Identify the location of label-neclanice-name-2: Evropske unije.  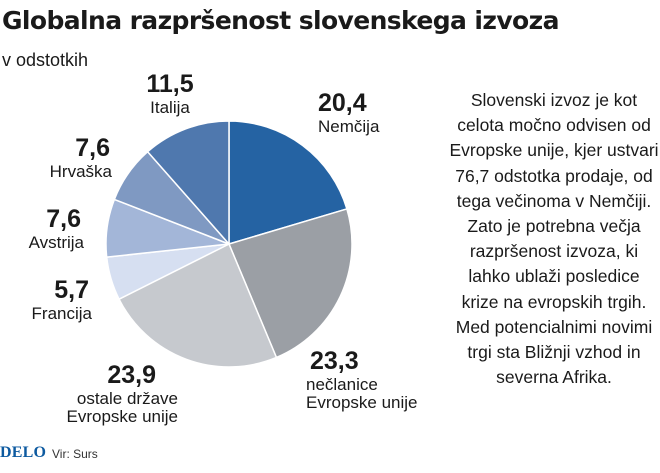
(362, 403).